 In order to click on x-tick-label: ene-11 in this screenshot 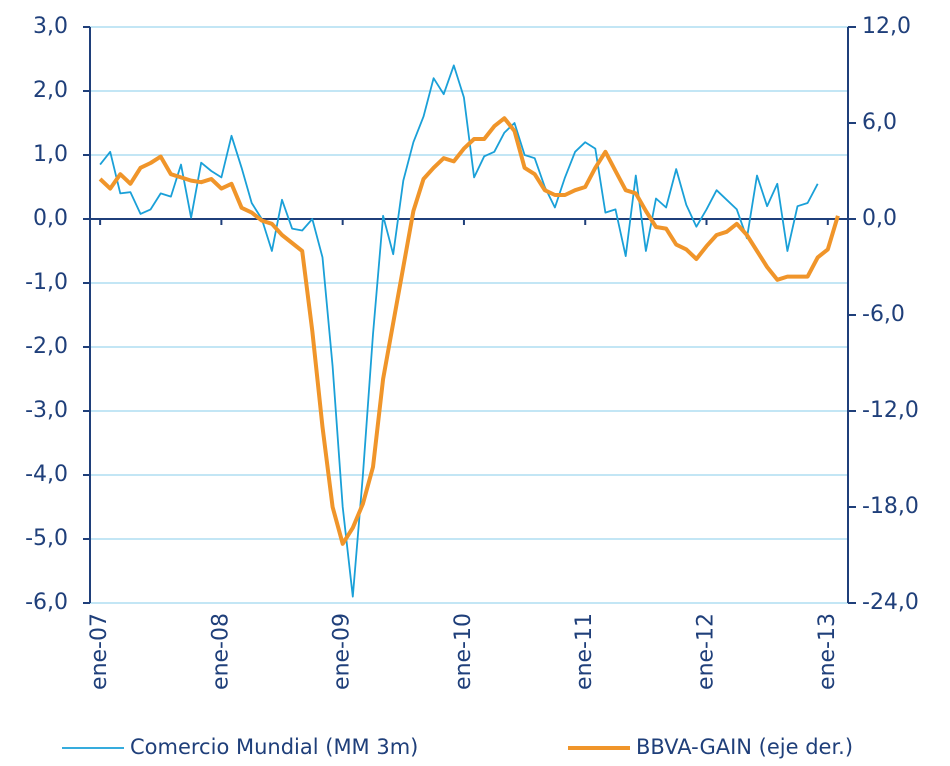, I will do `click(584, 651)`.